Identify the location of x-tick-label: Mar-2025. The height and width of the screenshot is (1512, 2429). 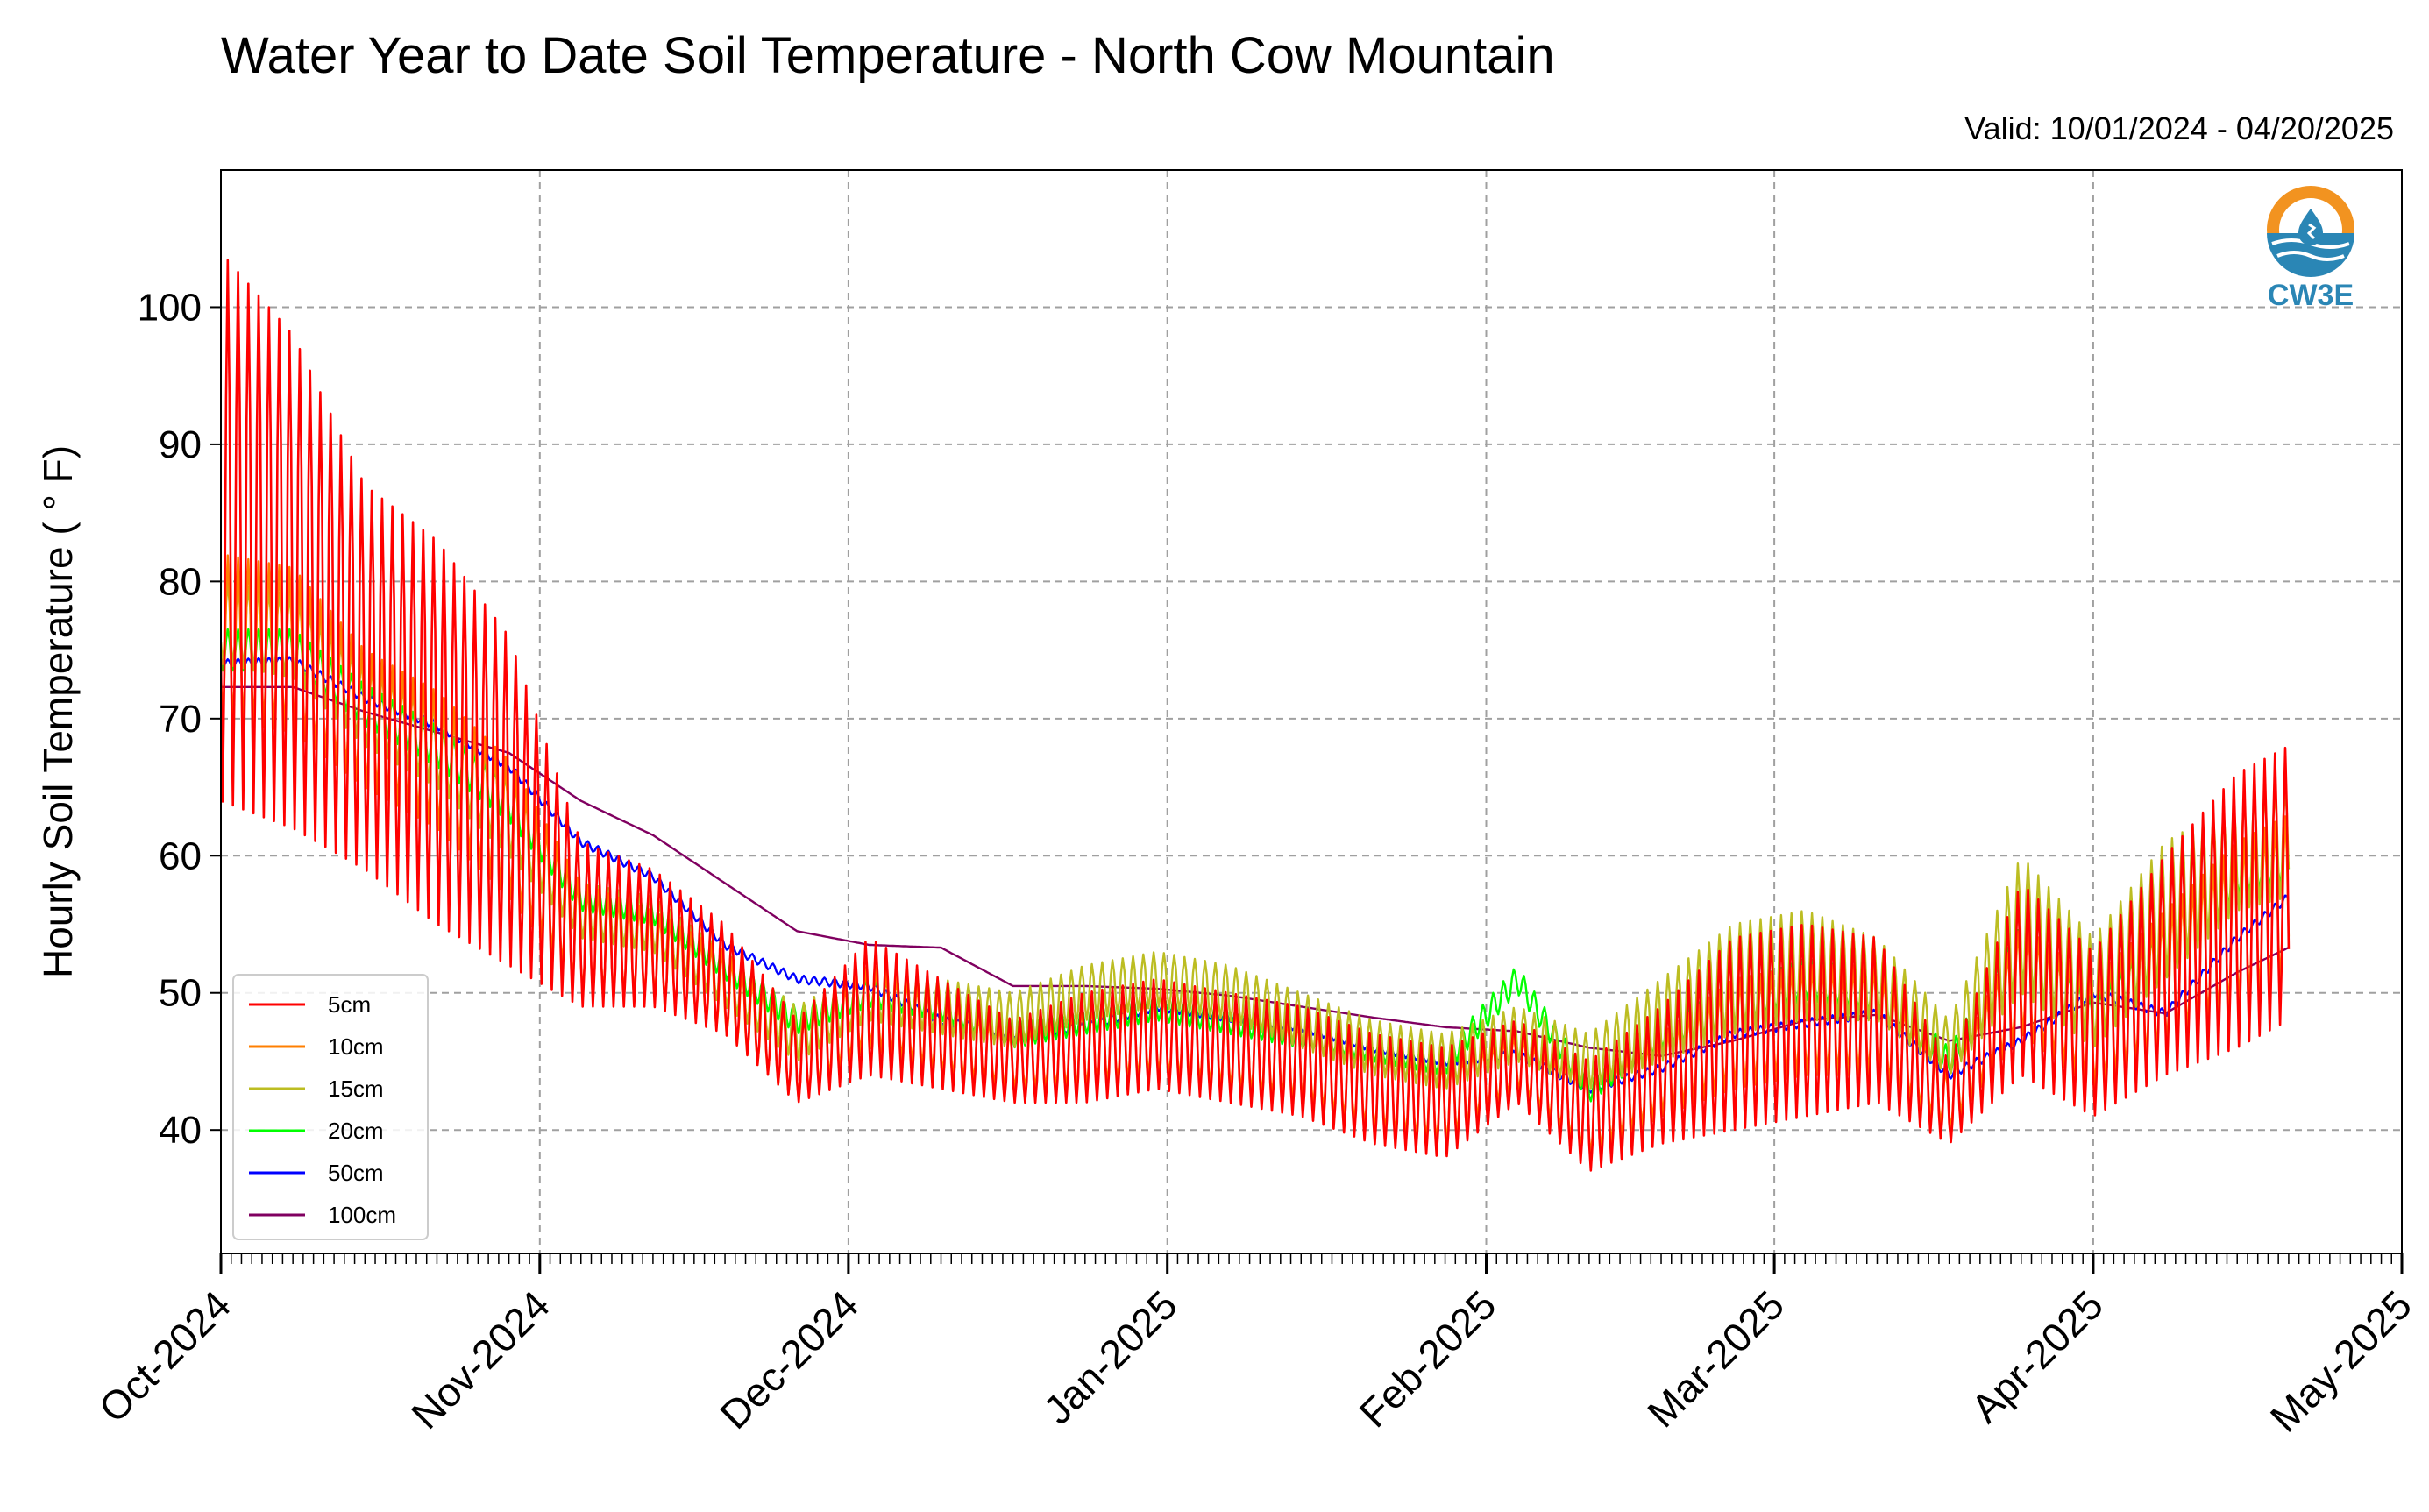
(1716, 1358).